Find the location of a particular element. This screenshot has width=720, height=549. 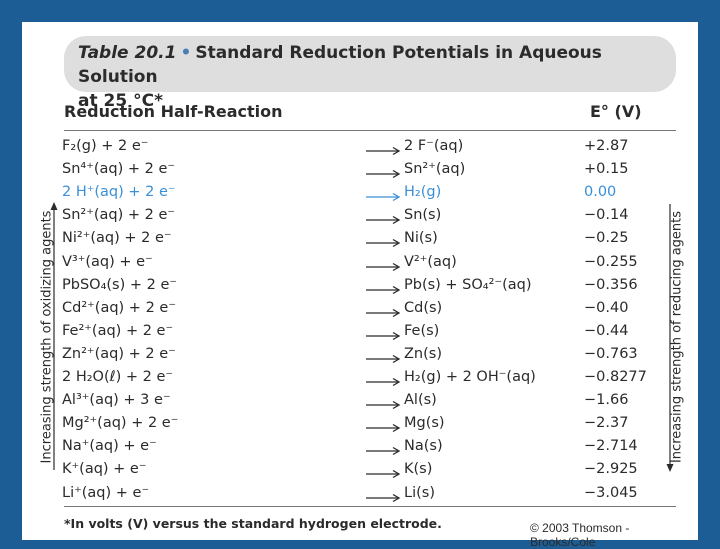

potential-value: −0.8277 is located at coordinates (615, 377).